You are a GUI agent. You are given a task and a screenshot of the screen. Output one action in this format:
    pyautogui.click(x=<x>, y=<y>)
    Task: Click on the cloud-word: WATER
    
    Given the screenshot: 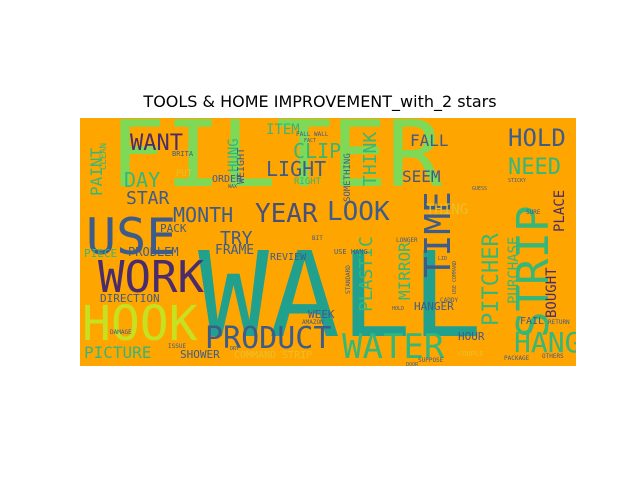 What is the action you would take?
    pyautogui.click(x=393, y=346)
    